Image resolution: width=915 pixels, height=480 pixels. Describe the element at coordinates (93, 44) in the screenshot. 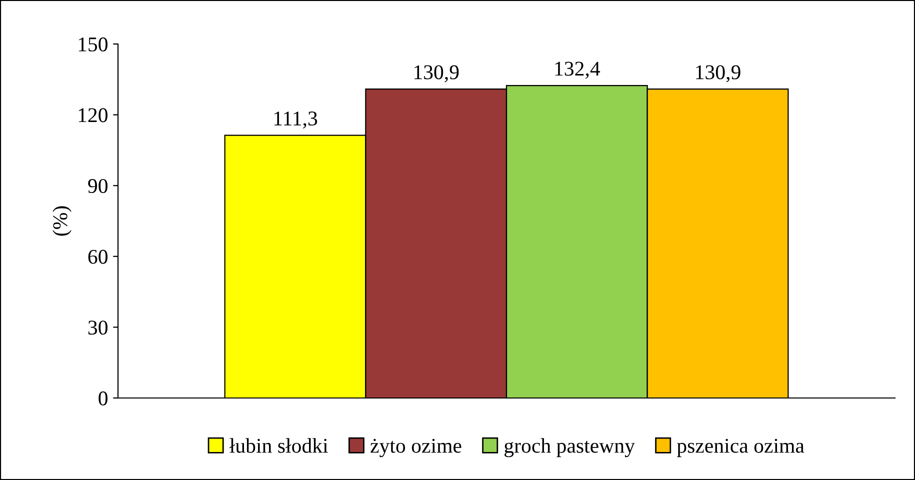

I see `y-tick-label: 150` at that location.